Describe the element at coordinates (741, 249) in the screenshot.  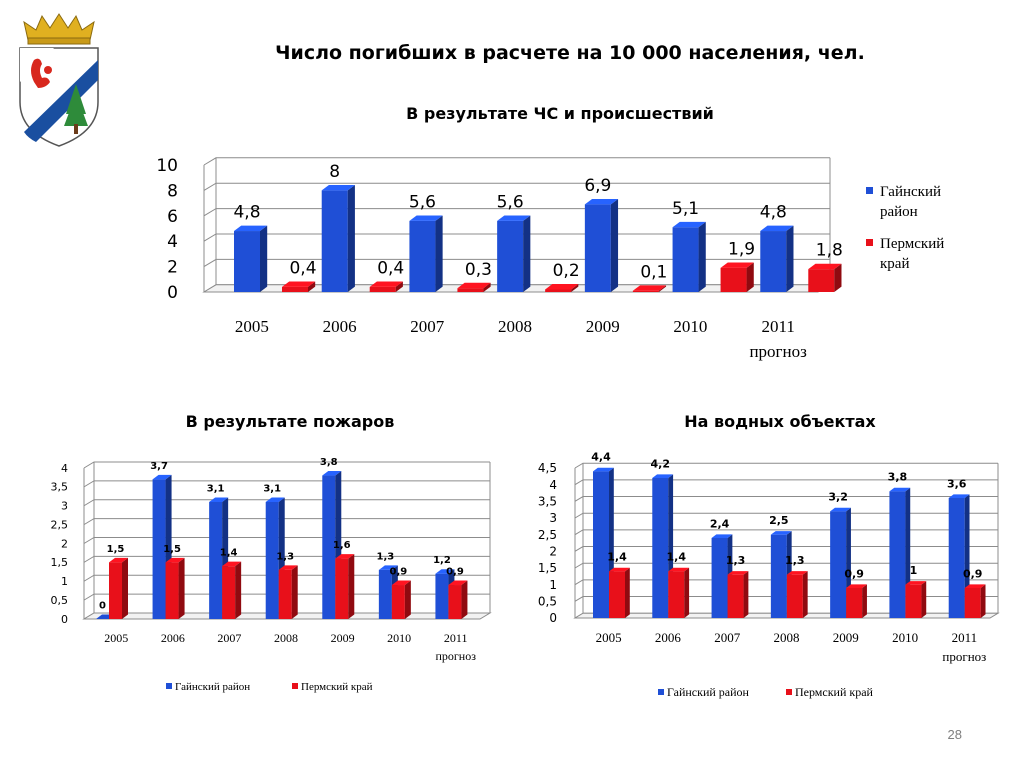
I see `data-label: 1,9` at that location.